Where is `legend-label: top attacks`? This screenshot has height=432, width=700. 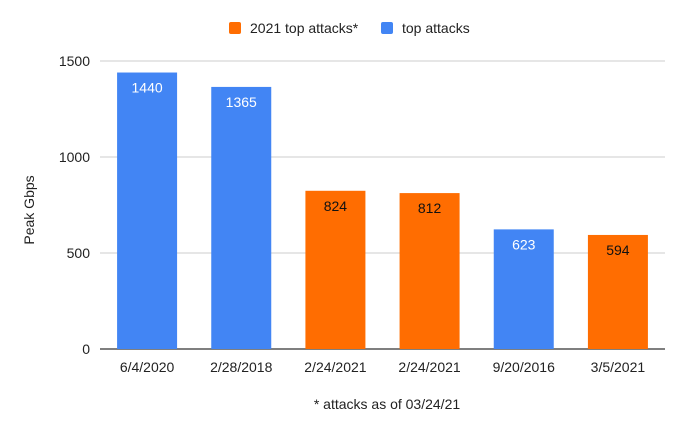 legend-label: top attacks is located at coordinates (436, 28).